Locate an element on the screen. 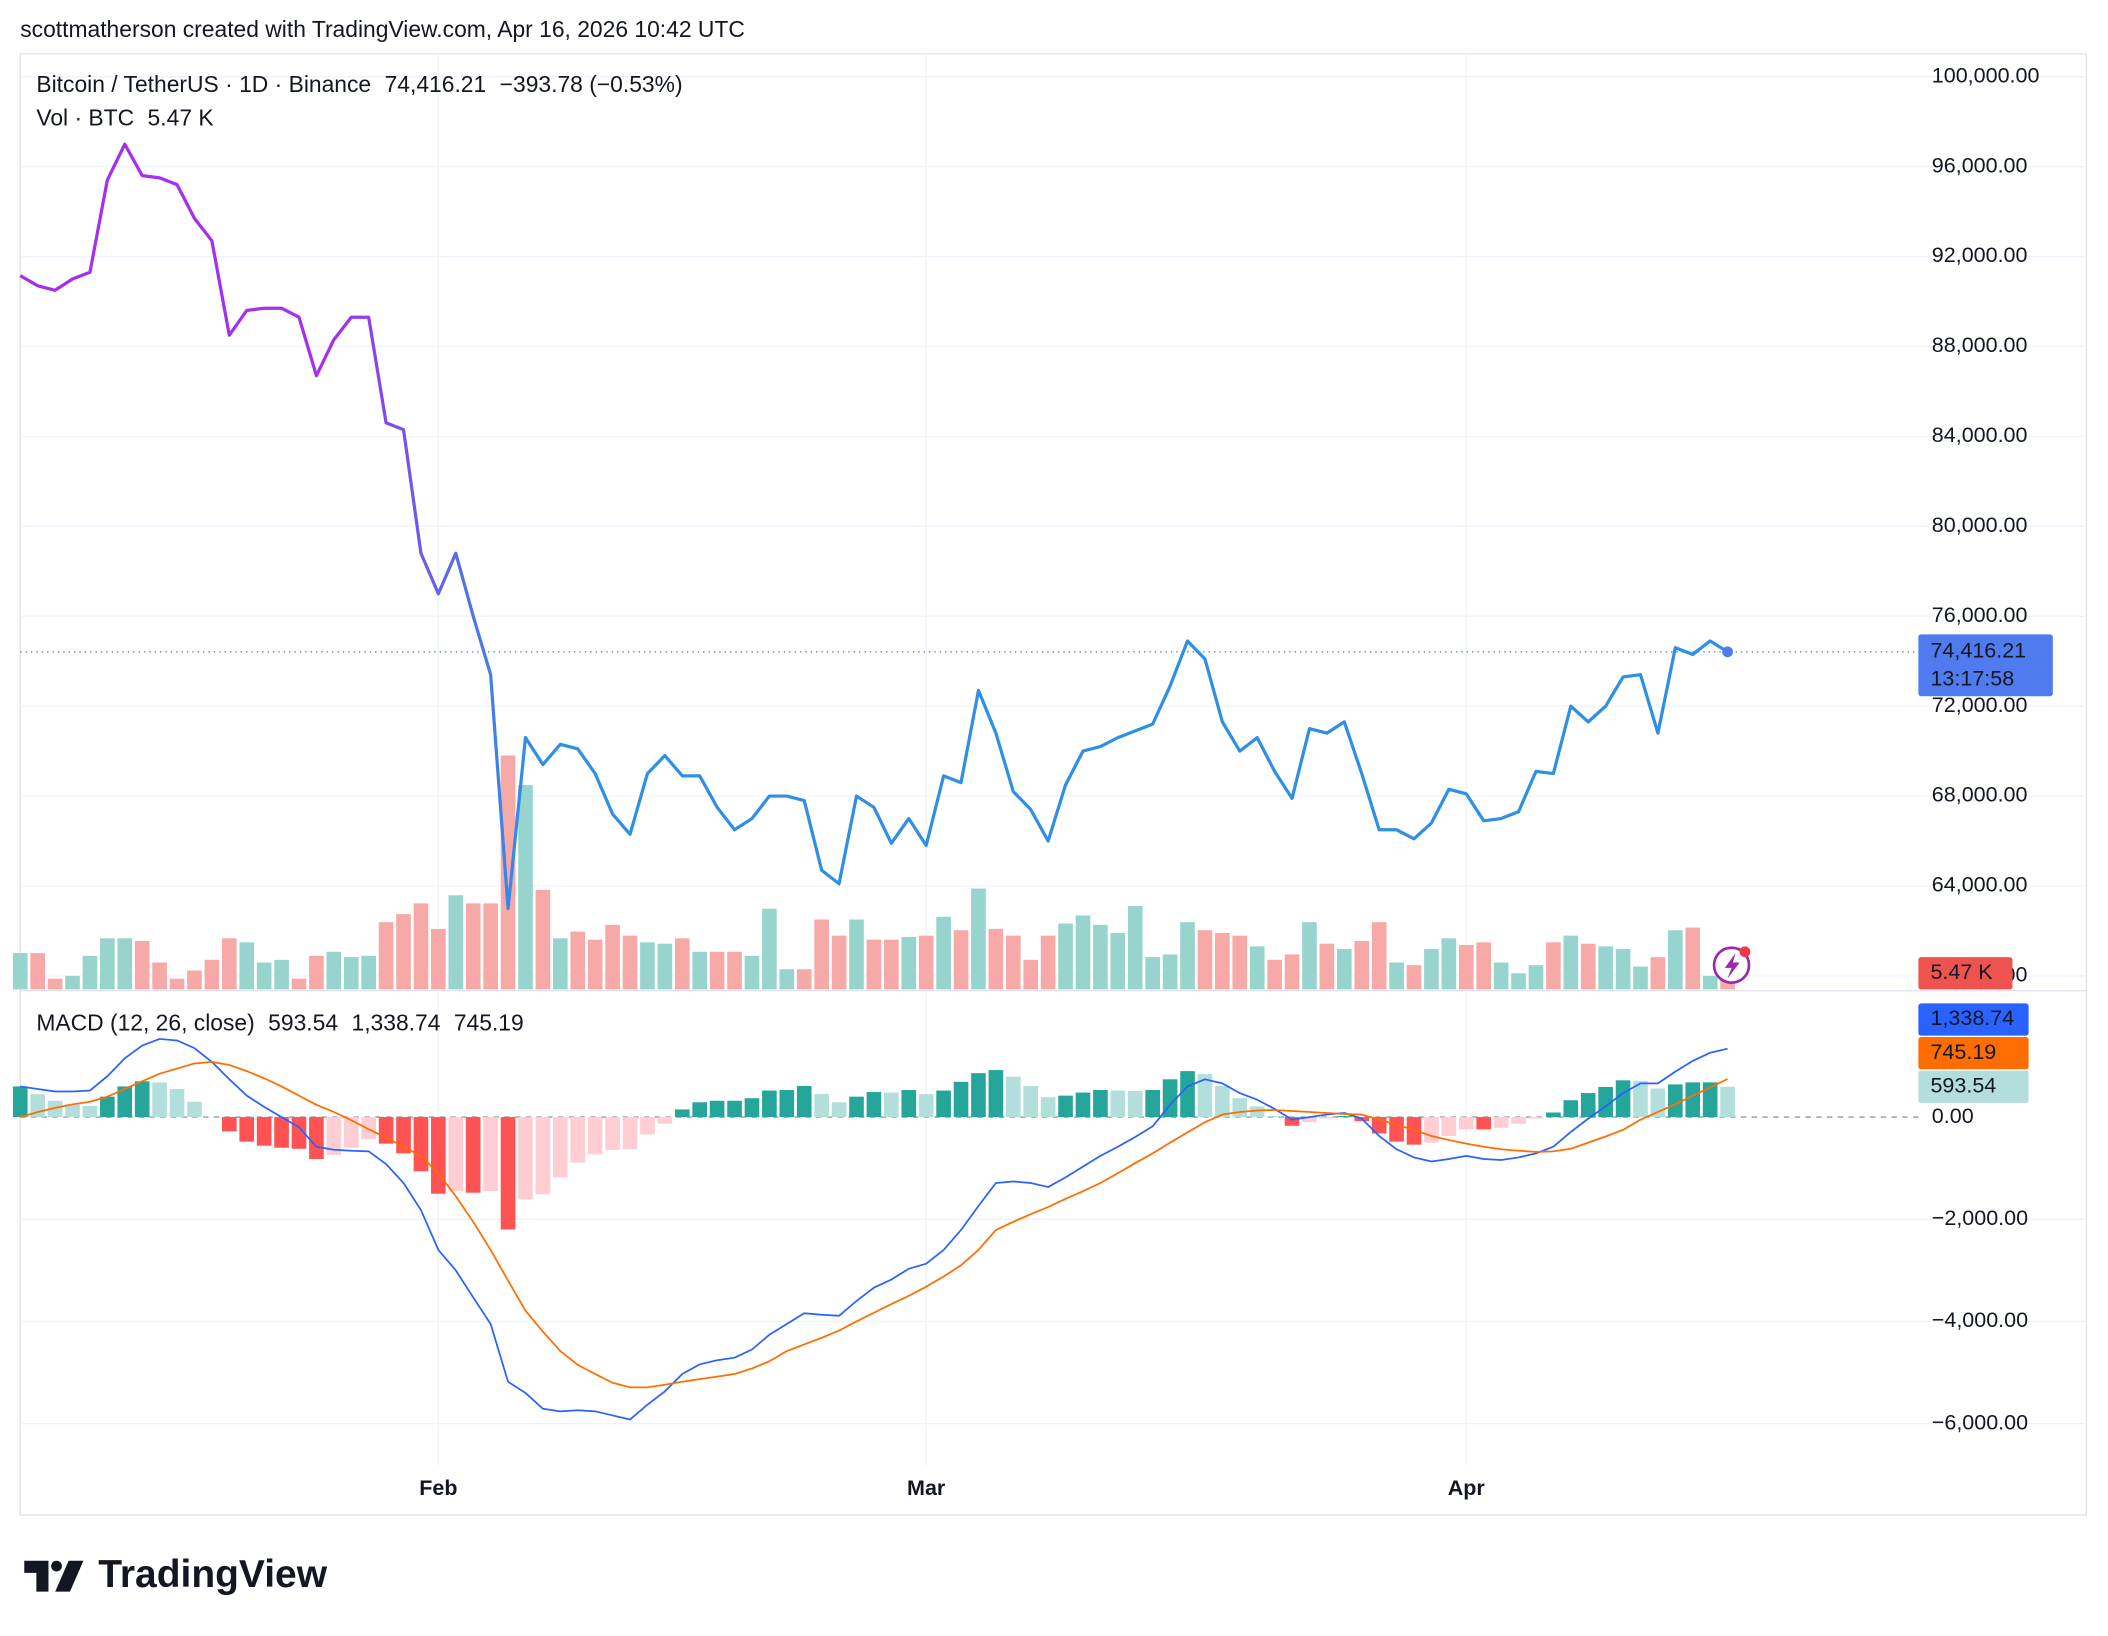 The image size is (2108, 1636). logo: TradingView is located at coordinates (176, 1574).